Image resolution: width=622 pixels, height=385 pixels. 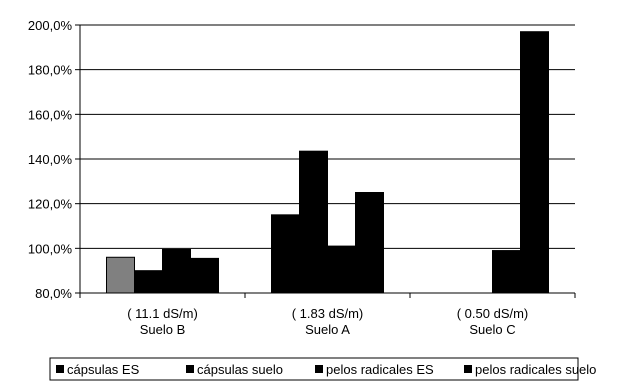 I want to click on legend-label: pelos radicales ES, so click(x=380, y=369).